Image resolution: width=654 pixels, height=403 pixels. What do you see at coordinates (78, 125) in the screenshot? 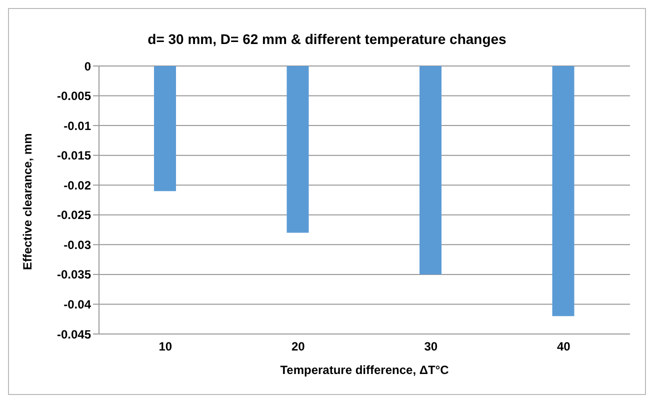
I see `y-tick-label: -0.01` at bounding box center [78, 125].